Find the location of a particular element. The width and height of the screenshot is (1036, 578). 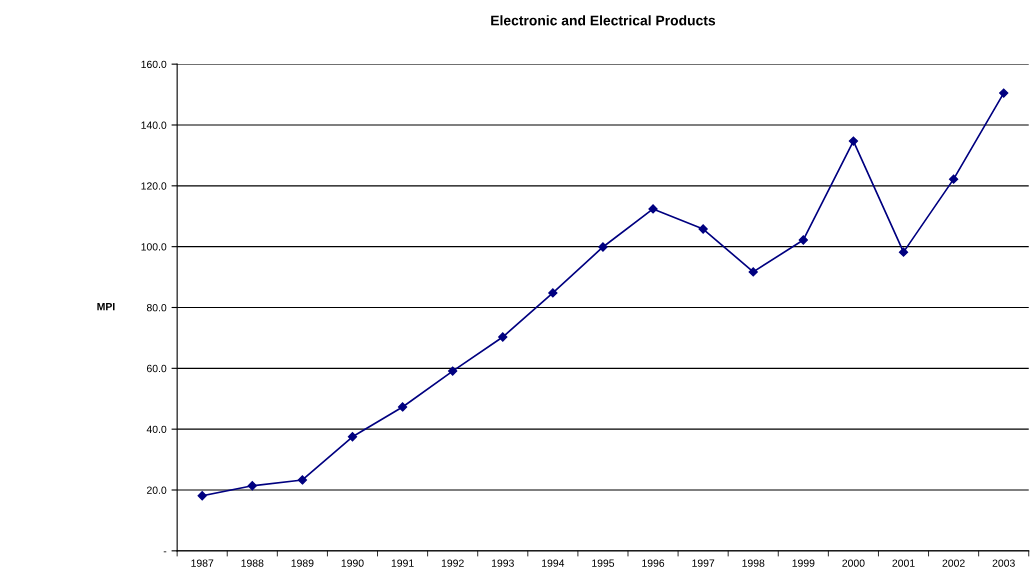

x-tick-label: 2002 is located at coordinates (953, 563).